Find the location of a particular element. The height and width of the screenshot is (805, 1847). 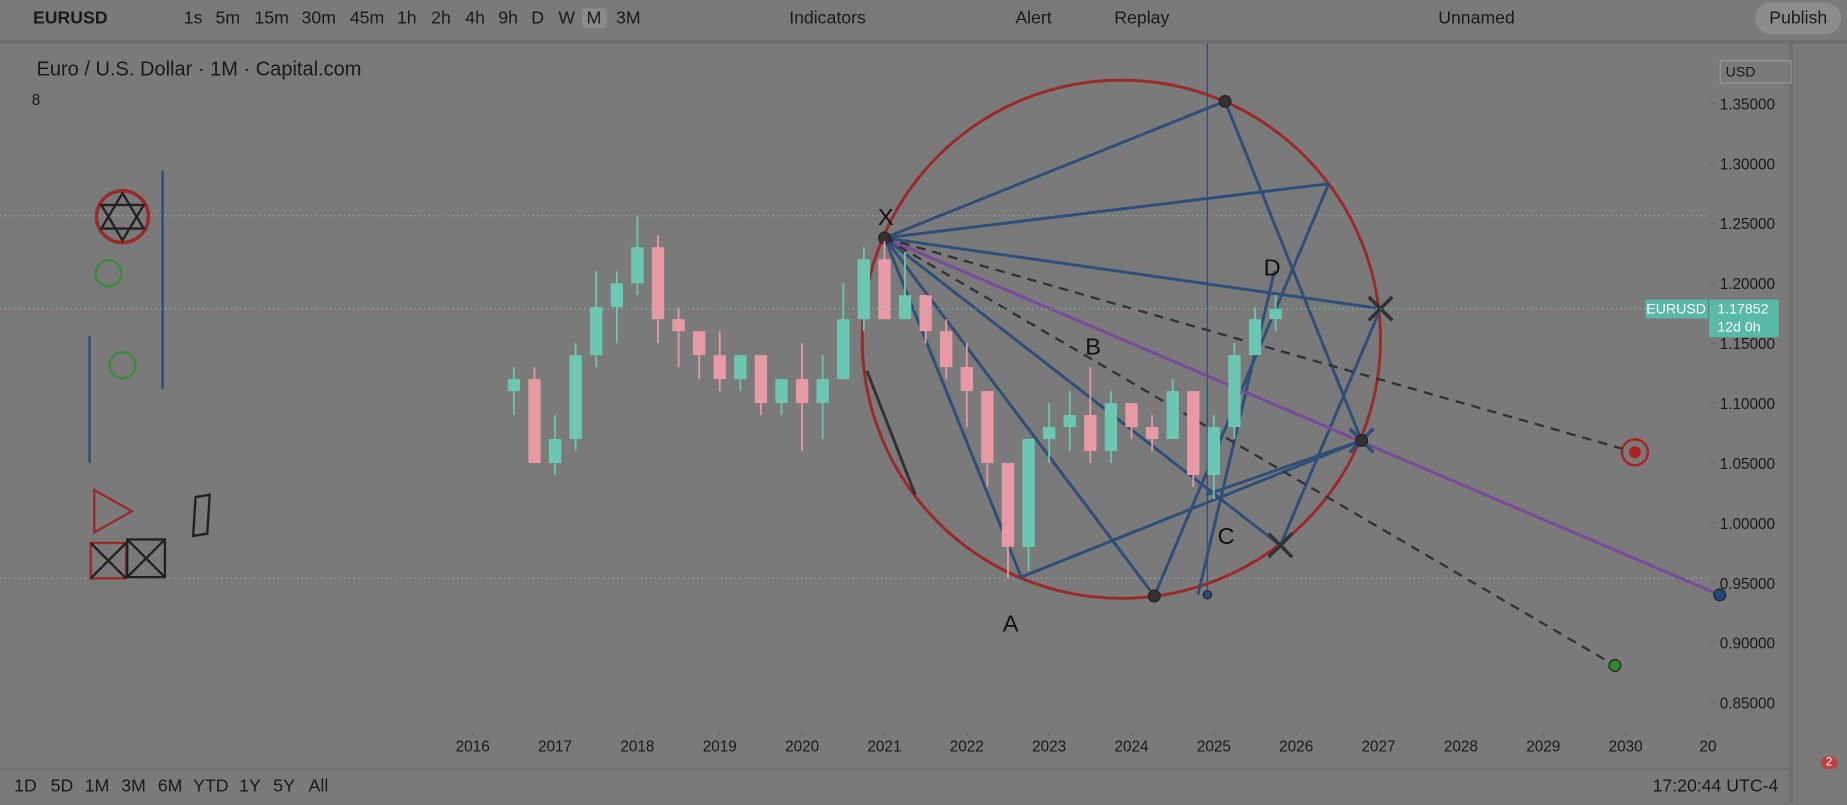

y-tick-label: 0.85000 is located at coordinates (1747, 704).